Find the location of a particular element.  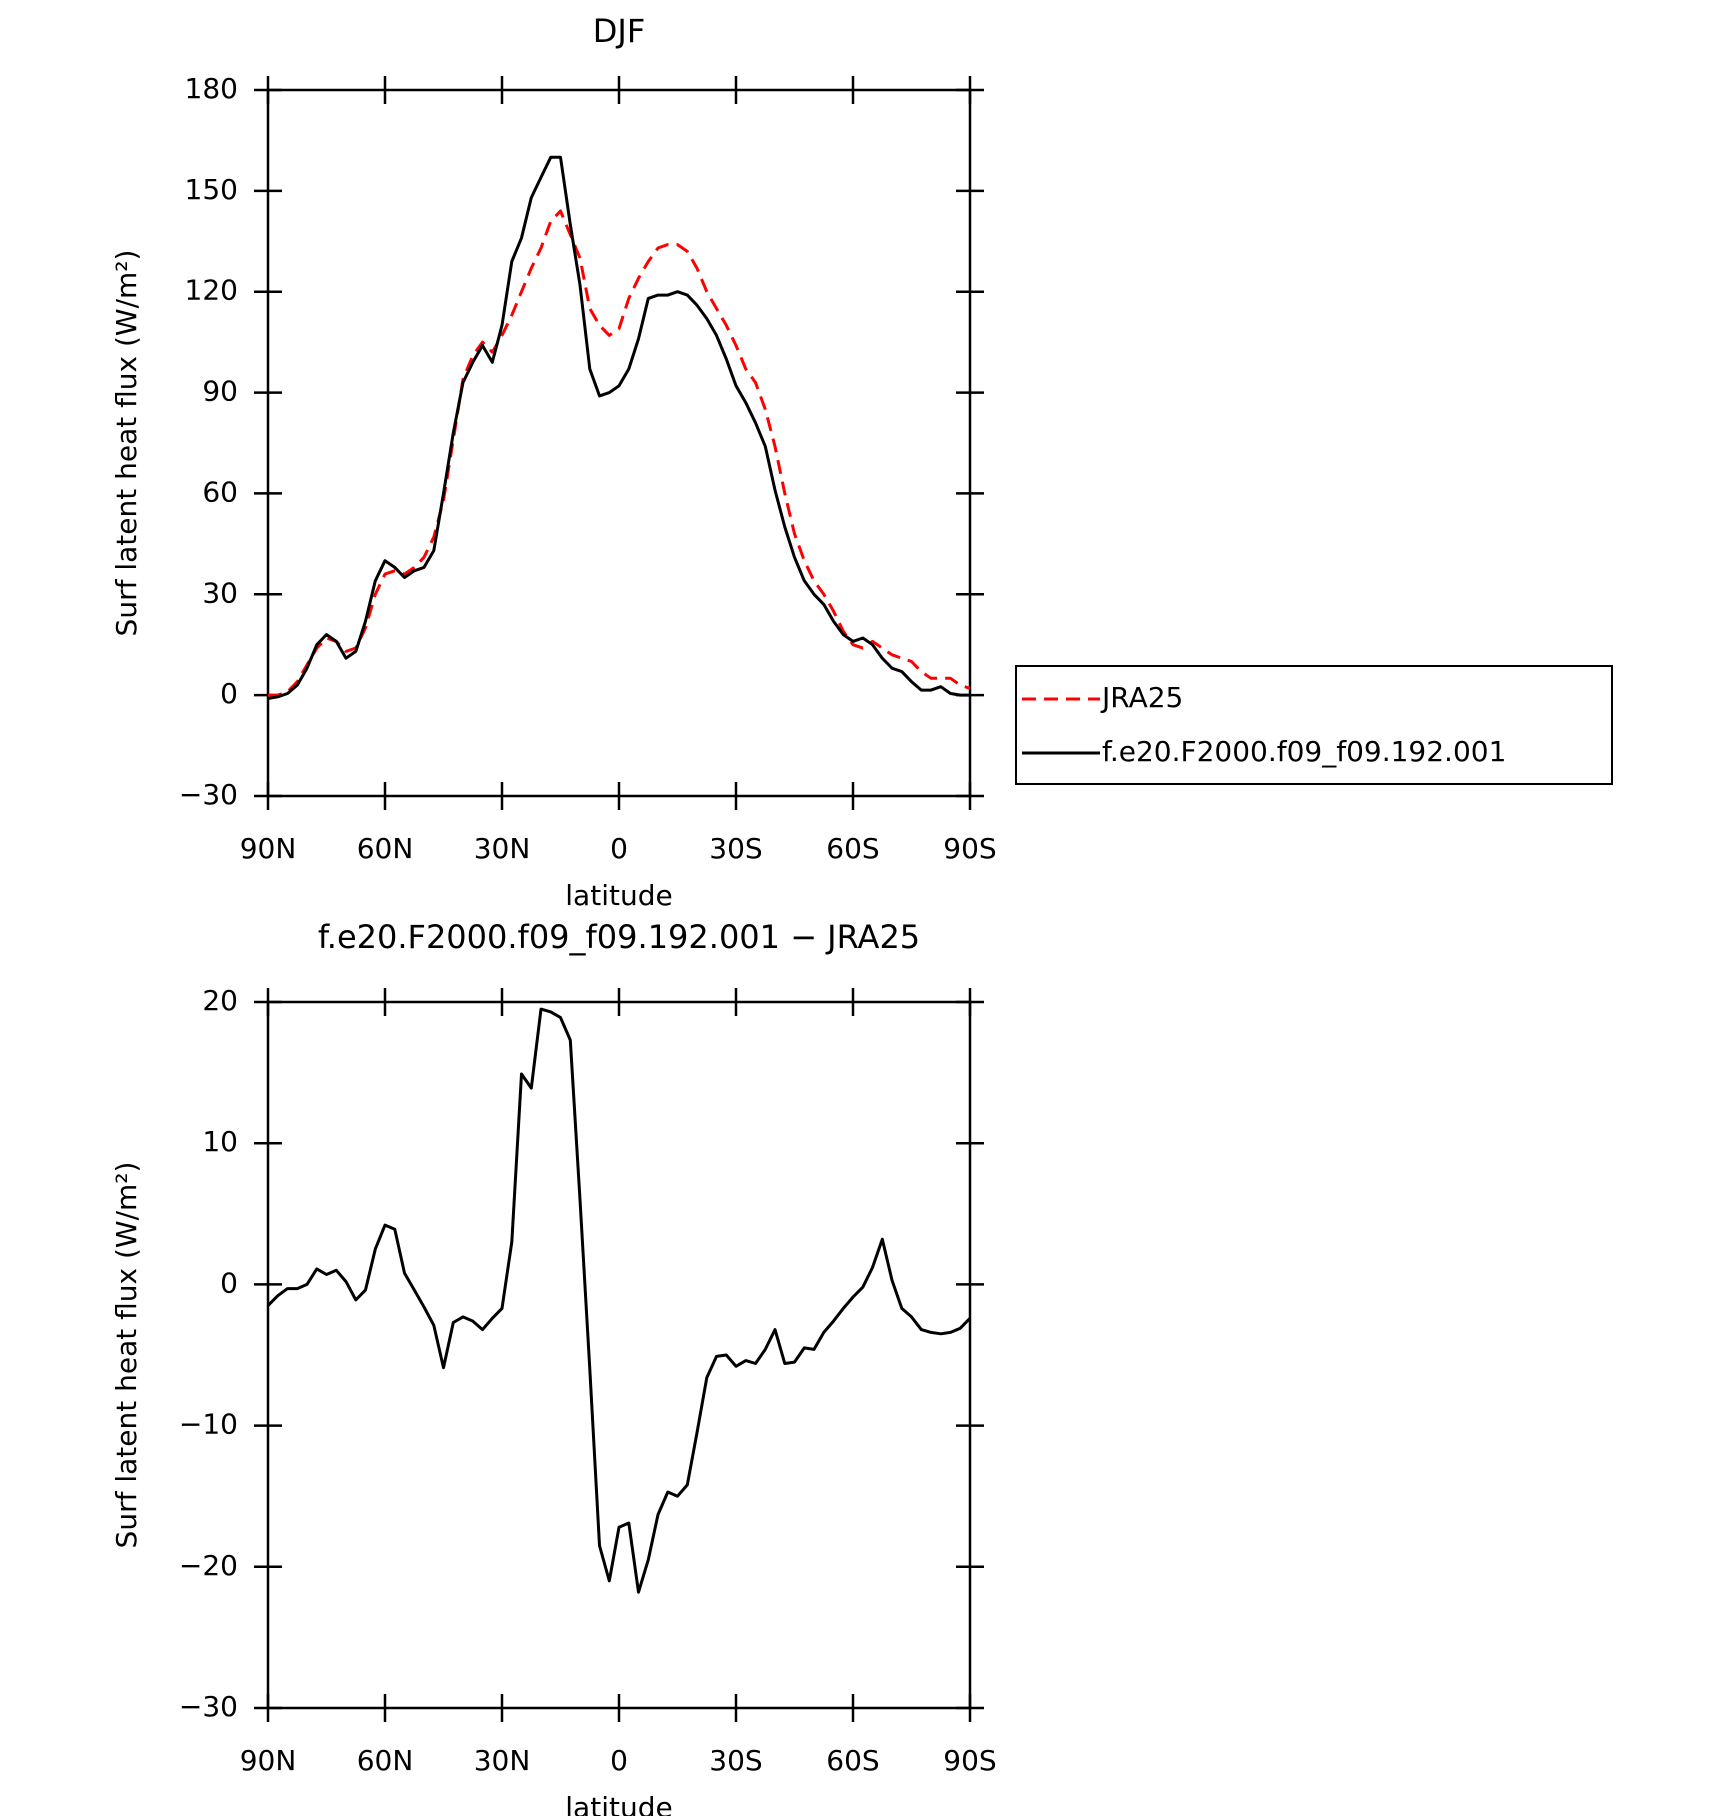

legend-label: JRA25 is located at coordinates (1141, 697).